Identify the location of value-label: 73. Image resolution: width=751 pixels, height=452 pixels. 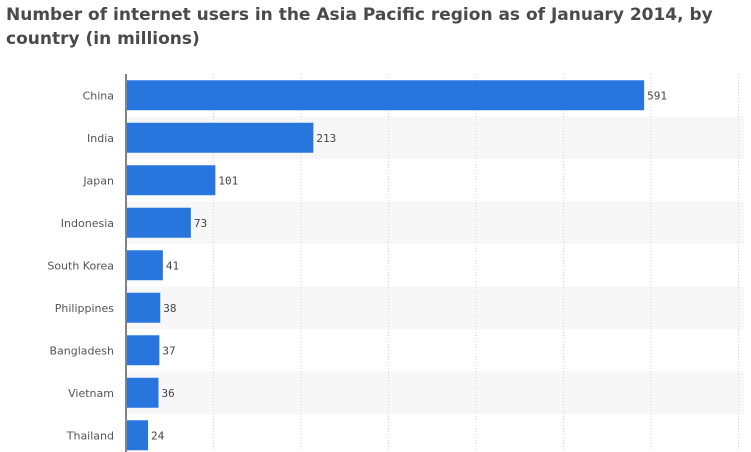
(200, 223).